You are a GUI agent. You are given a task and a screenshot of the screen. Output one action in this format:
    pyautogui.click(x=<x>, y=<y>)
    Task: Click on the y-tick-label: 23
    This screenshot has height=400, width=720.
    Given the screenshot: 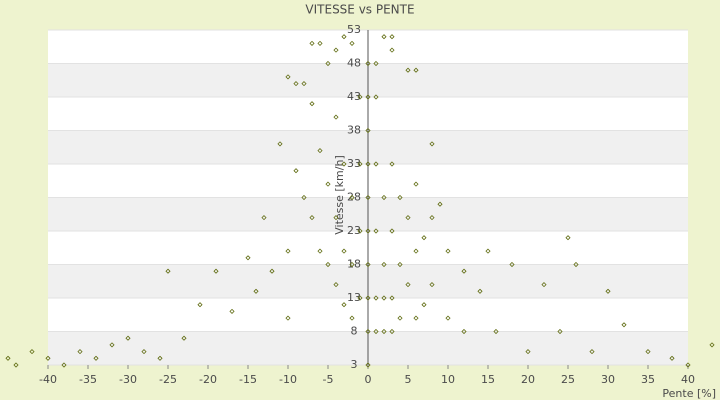 What is the action you would take?
    pyautogui.click(x=354, y=230)
    